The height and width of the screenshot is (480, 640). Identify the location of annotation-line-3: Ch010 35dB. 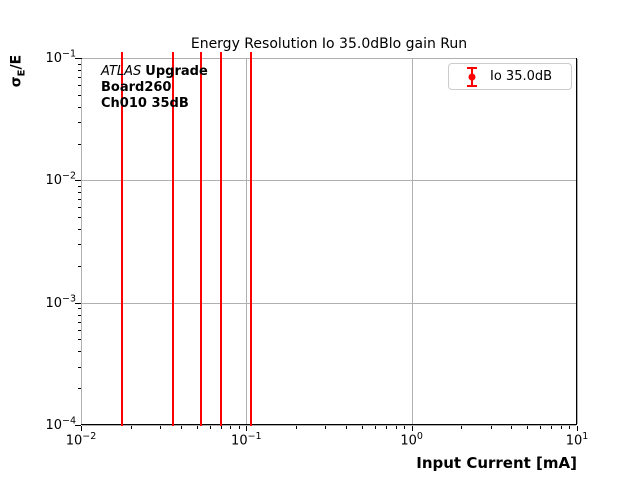
(145, 103).